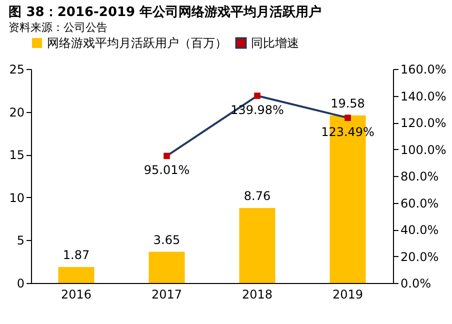 The image size is (452, 324). What do you see at coordinates (166, 239) in the screenshot?
I see `data-label: 3.65` at bounding box center [166, 239].